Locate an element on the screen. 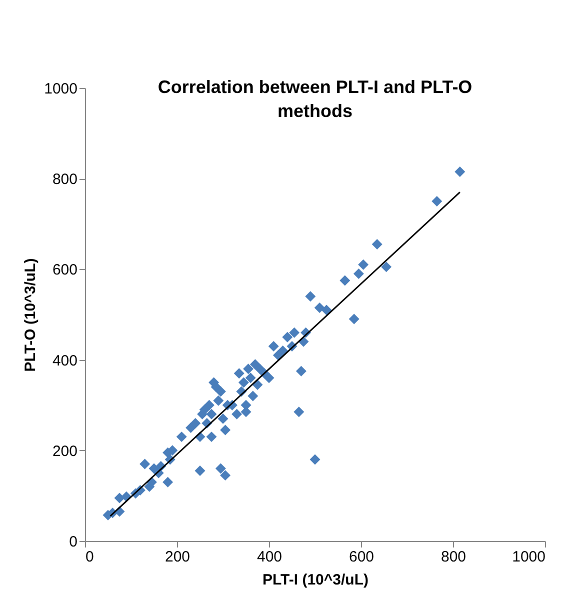 The height and width of the screenshot is (613, 582). y-tick-label: 800 is located at coordinates (65, 179).